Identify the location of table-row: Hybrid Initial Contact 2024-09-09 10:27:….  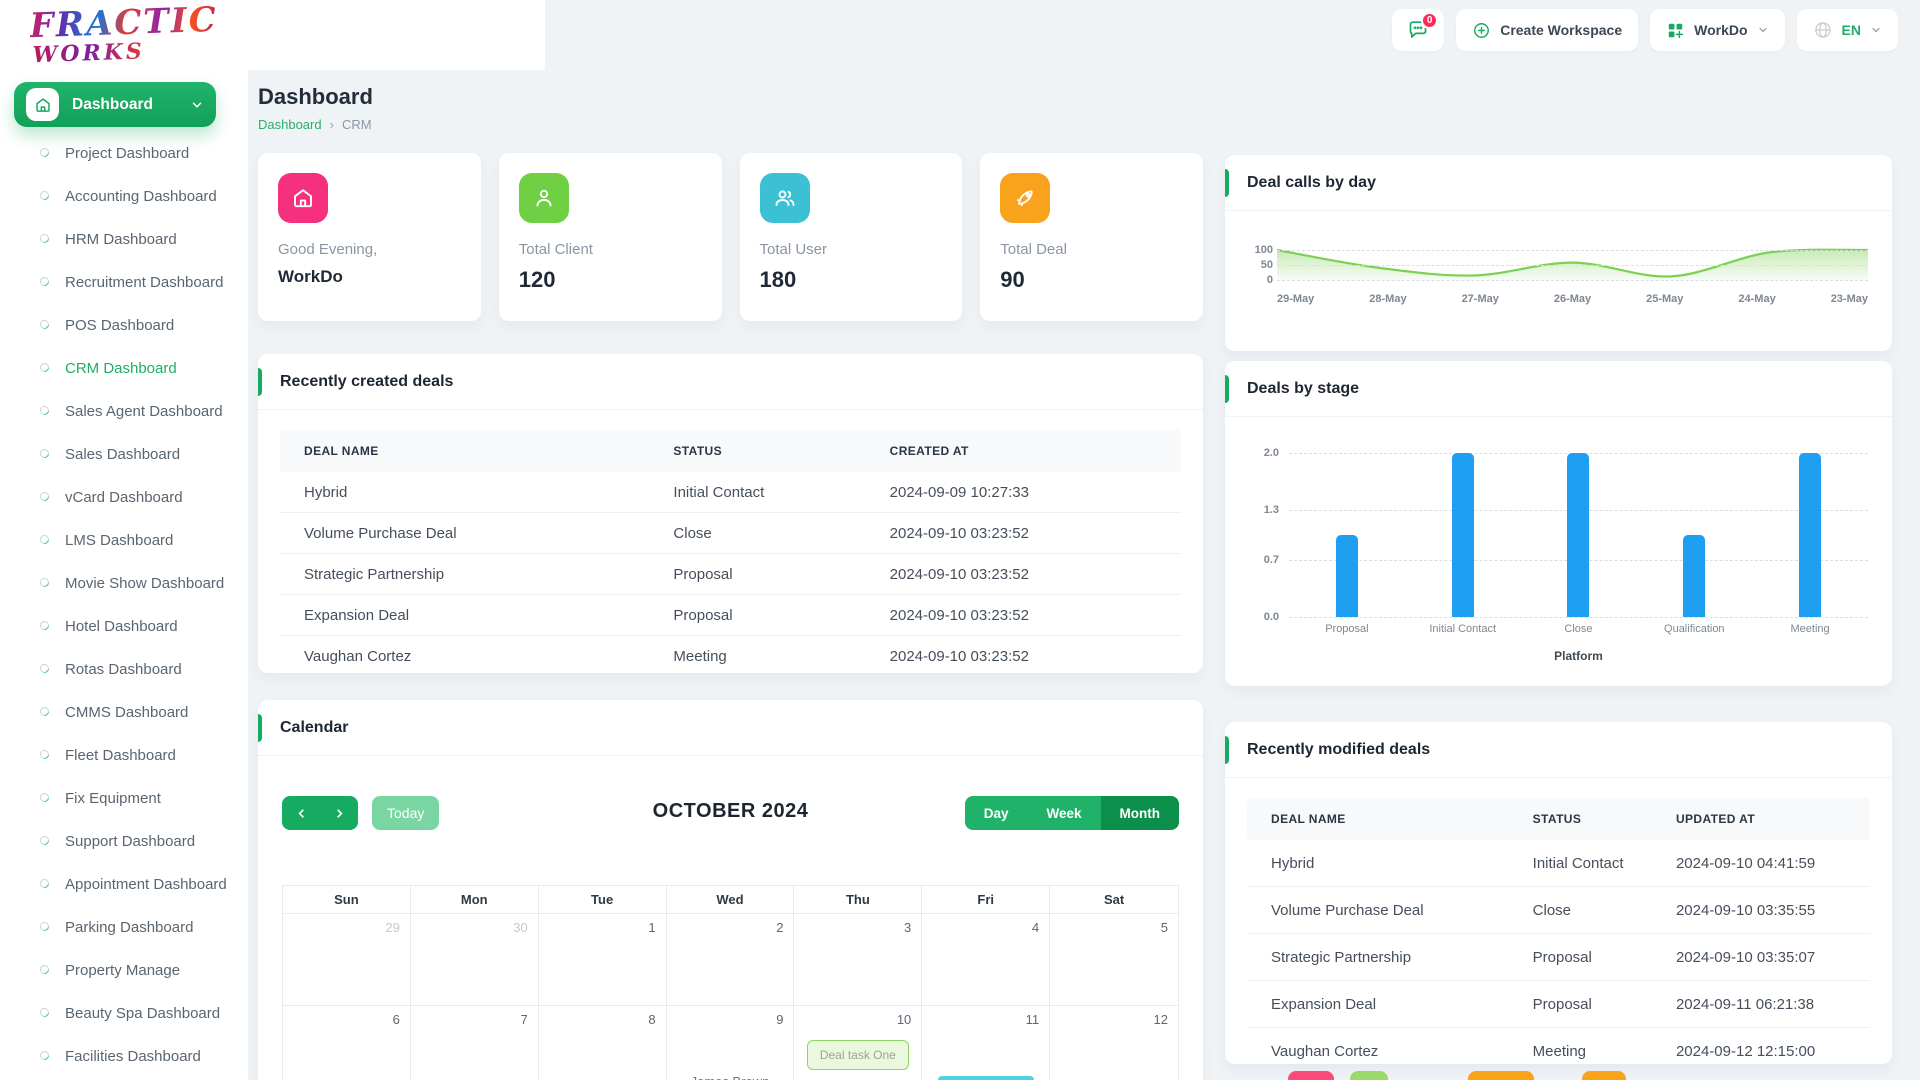
(730, 492).